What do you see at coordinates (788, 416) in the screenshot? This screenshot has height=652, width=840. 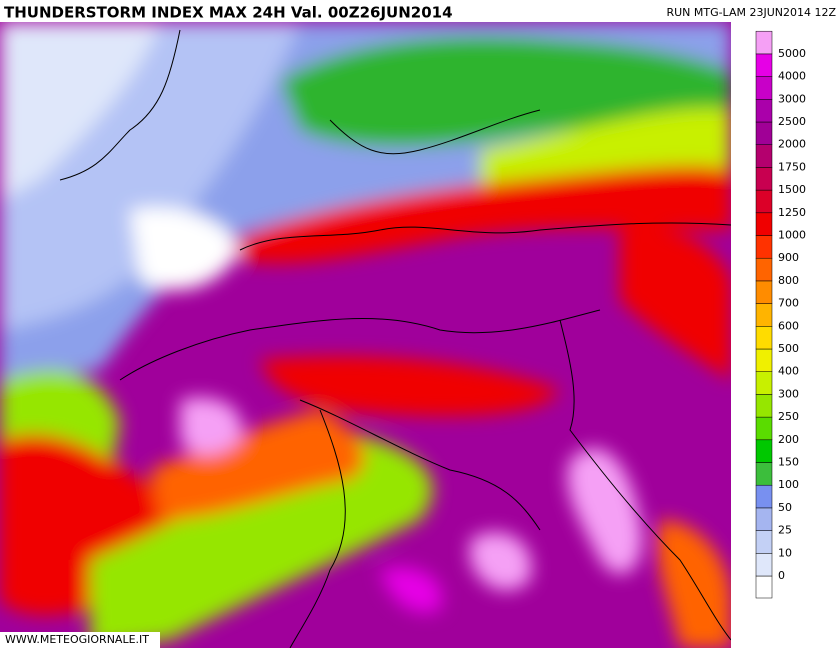 I see `colorbar-label: 250` at bounding box center [788, 416].